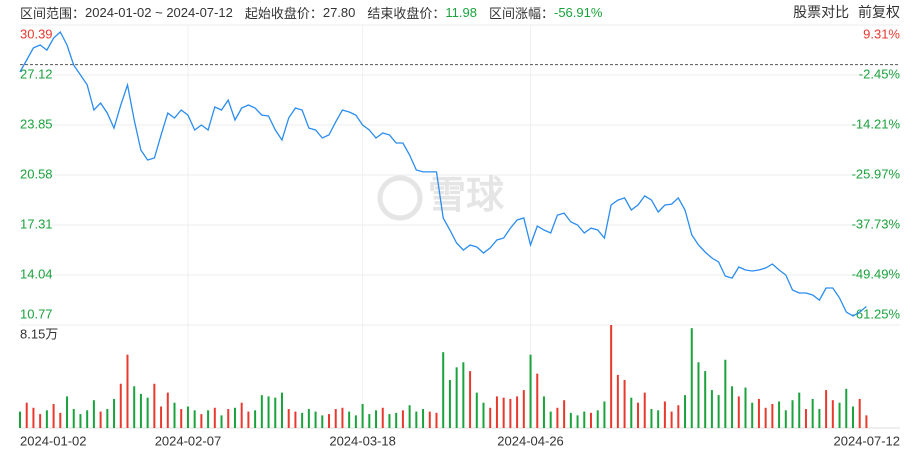 The height and width of the screenshot is (457, 914). What do you see at coordinates (36, 273) in the screenshot?
I see `y-tick-label: 14.04` at bounding box center [36, 273].